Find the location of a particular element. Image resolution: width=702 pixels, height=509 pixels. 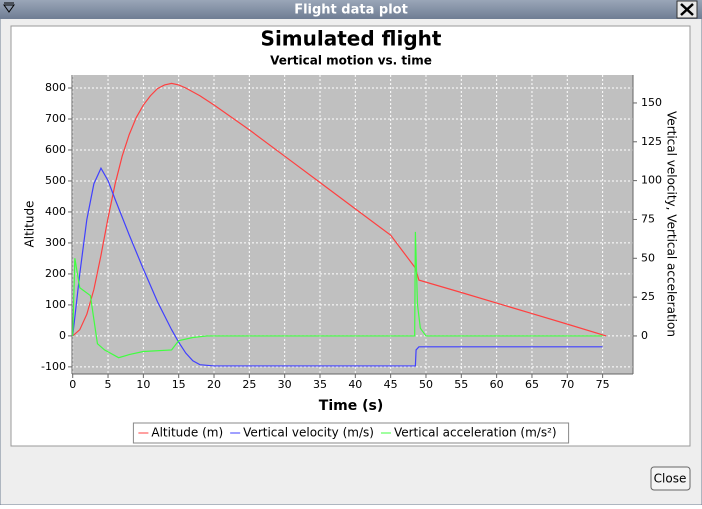

x-tick-label: 55 is located at coordinates (461, 384).